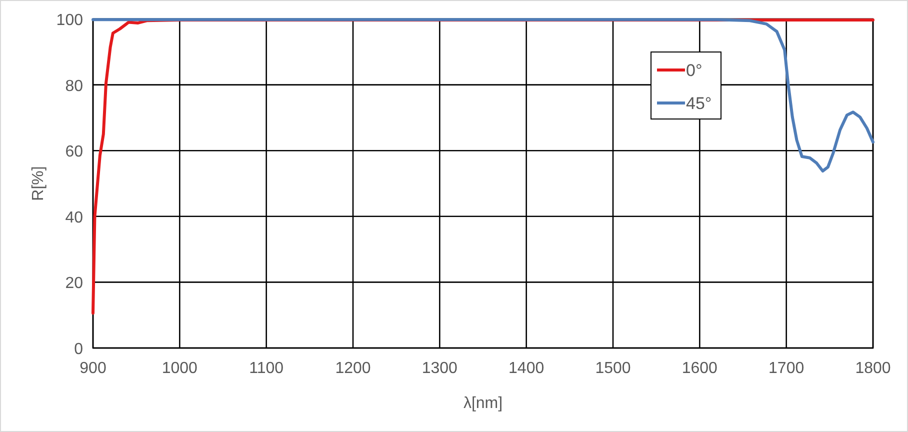 This screenshot has width=908, height=432. Describe the element at coordinates (180, 368) in the screenshot. I see `x-tick-label: 1000` at that location.